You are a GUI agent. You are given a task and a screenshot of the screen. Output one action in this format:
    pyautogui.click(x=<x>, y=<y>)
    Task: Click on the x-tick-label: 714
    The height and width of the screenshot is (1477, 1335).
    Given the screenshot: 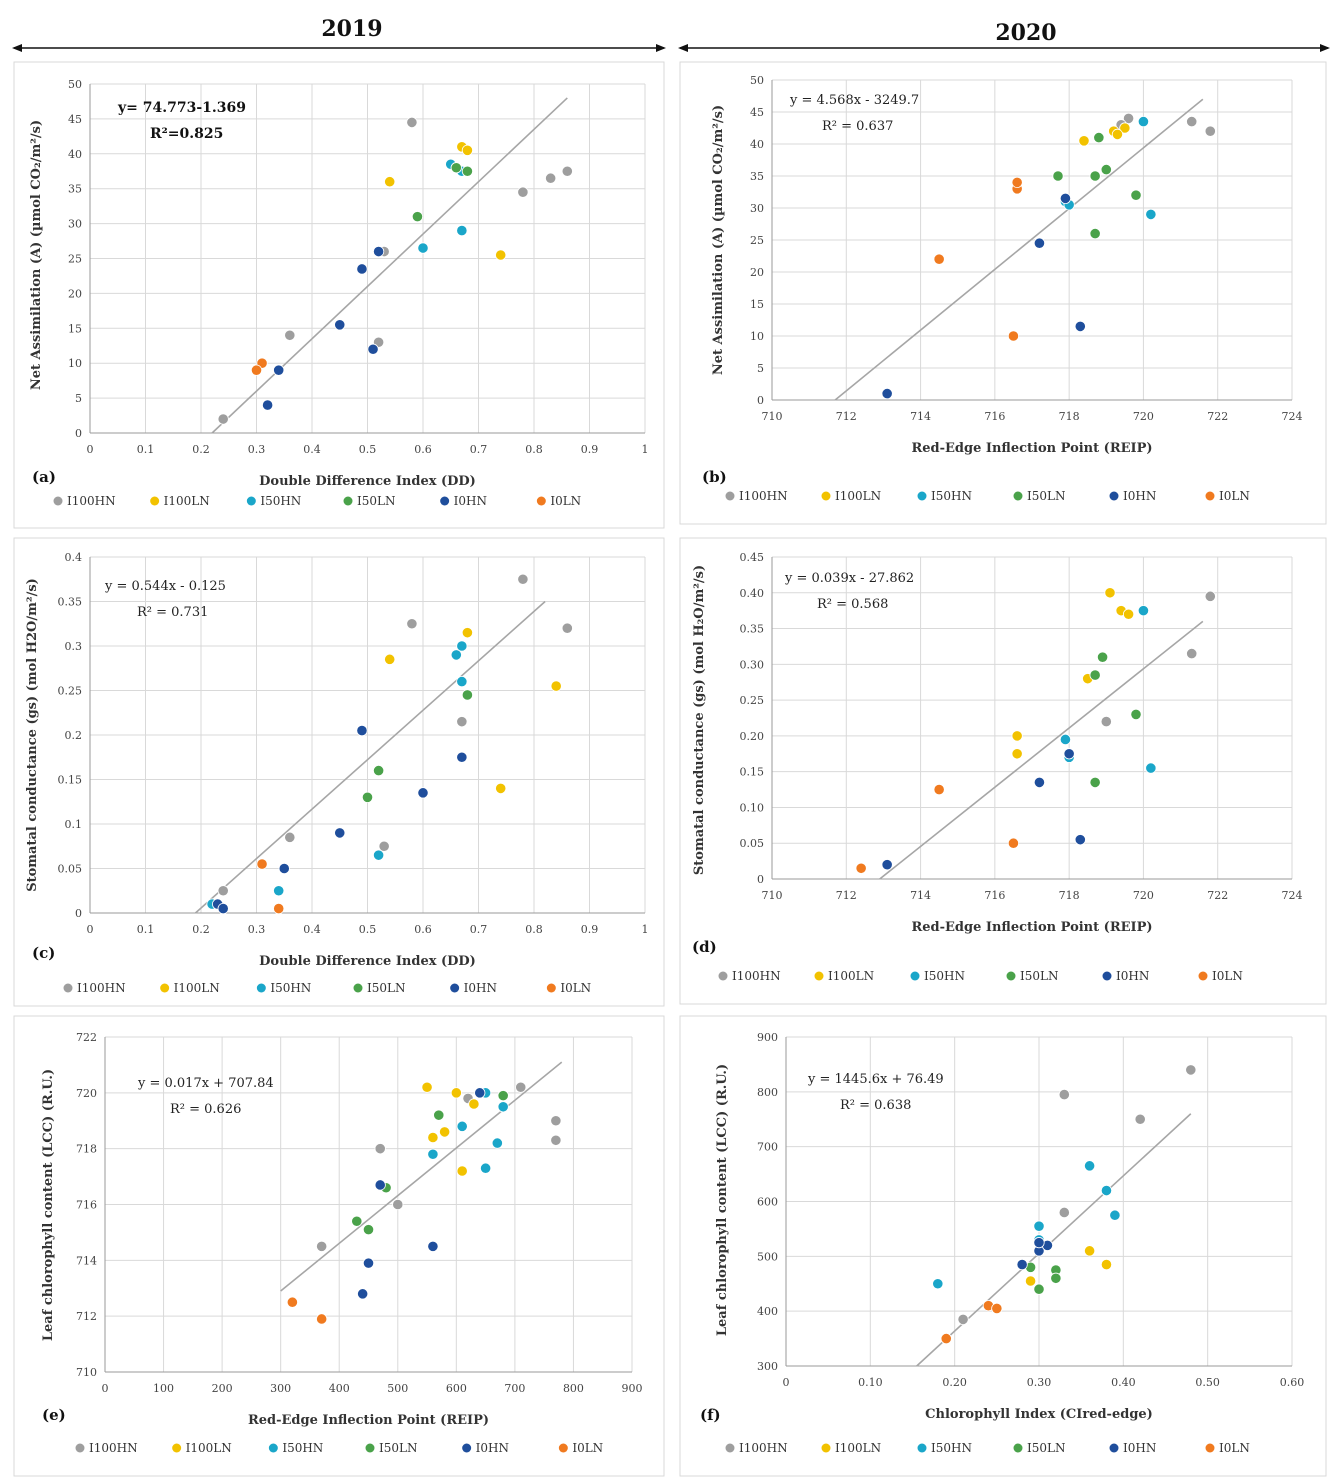 What is the action you would take?
    pyautogui.click(x=920, y=416)
    